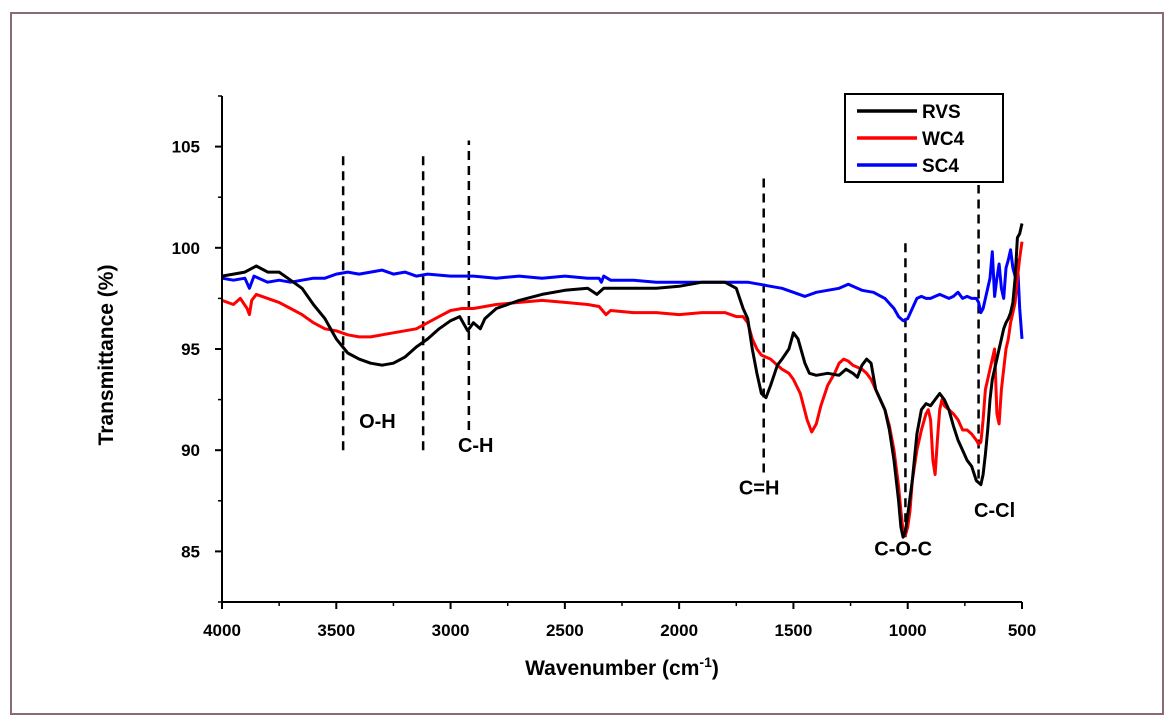  I want to click on legend-label-sc4: SC4, so click(940, 166).